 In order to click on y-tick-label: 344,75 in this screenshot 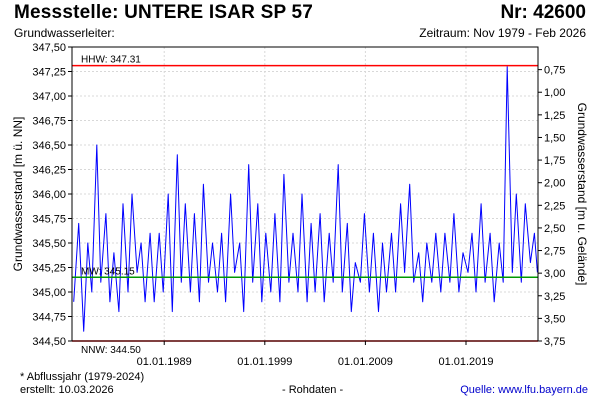, I will do `click(49, 318)`.